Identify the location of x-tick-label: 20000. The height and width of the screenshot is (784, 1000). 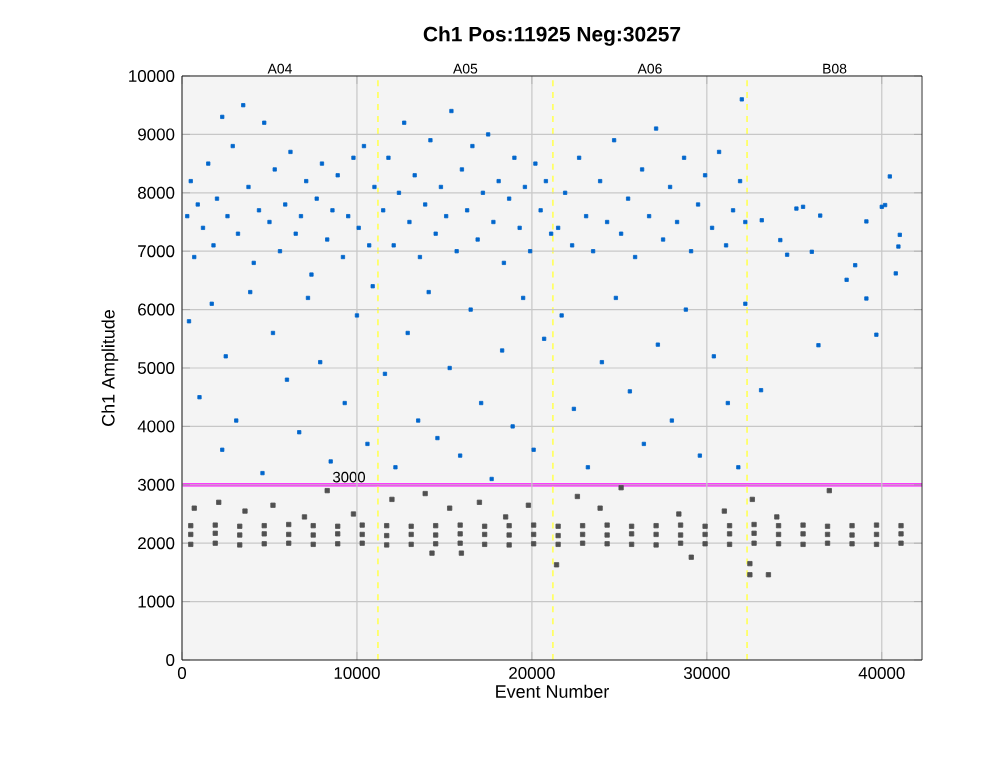
(532, 673).